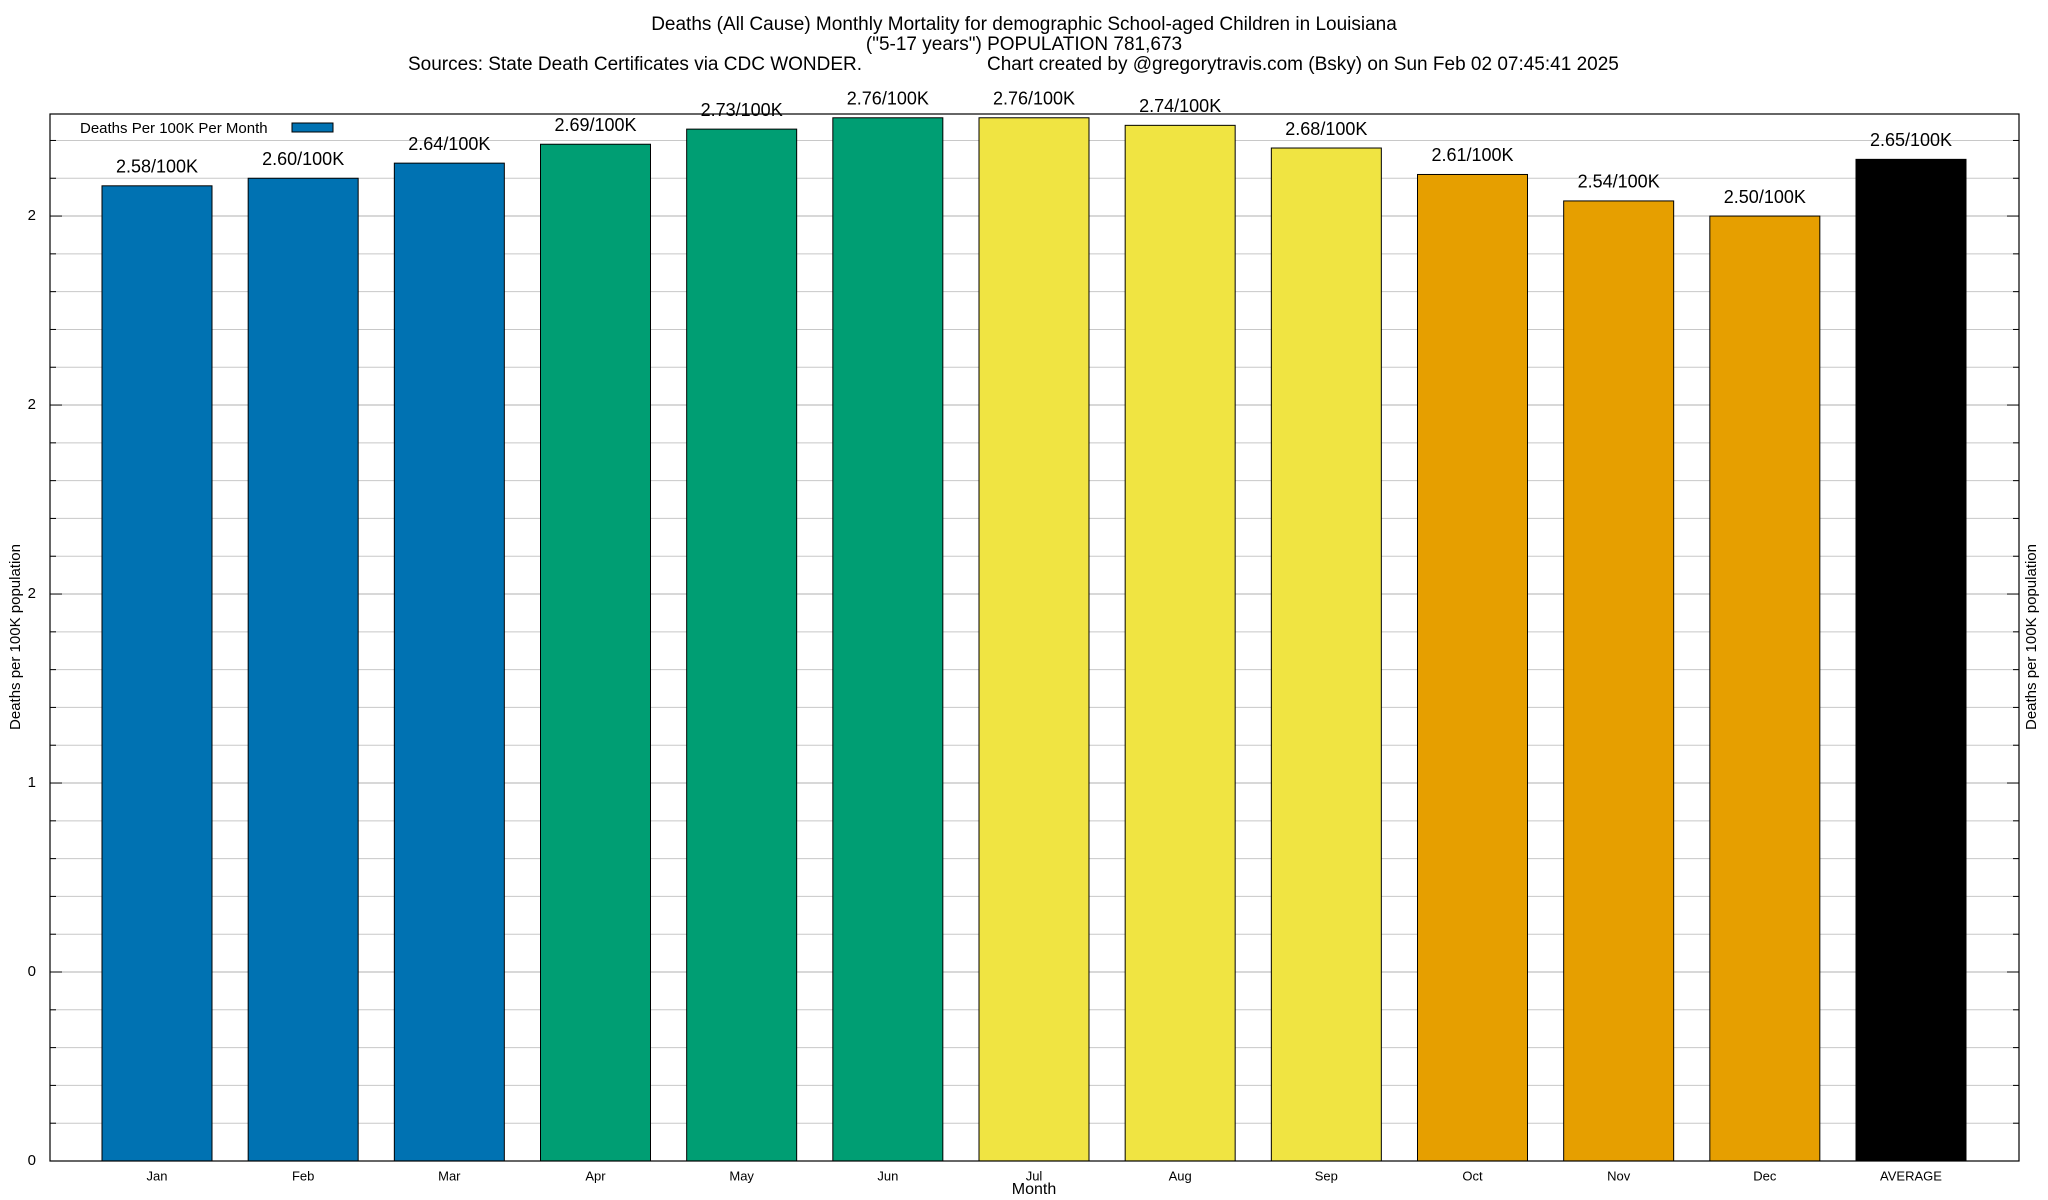  Describe the element at coordinates (595, 1175) in the screenshot. I see `x-tick-label: Apr` at that location.